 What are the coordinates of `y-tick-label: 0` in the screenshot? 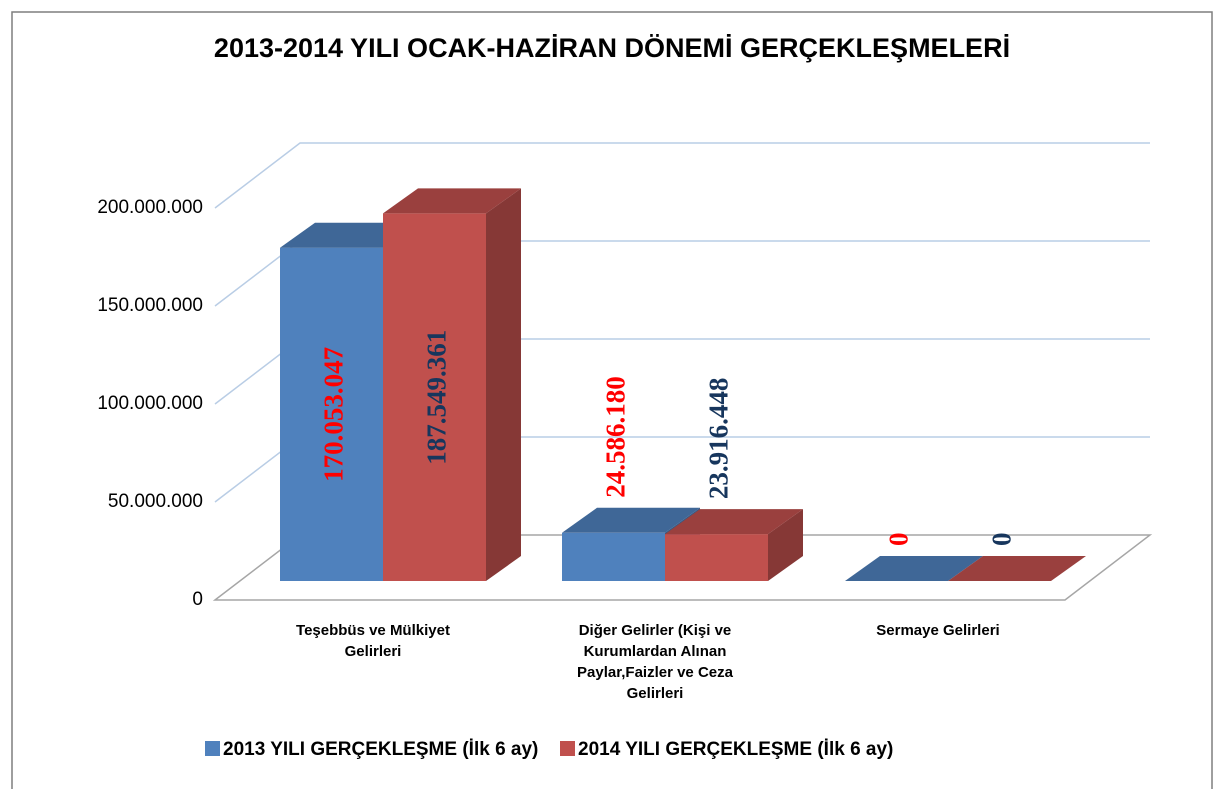 It's located at (197, 599).